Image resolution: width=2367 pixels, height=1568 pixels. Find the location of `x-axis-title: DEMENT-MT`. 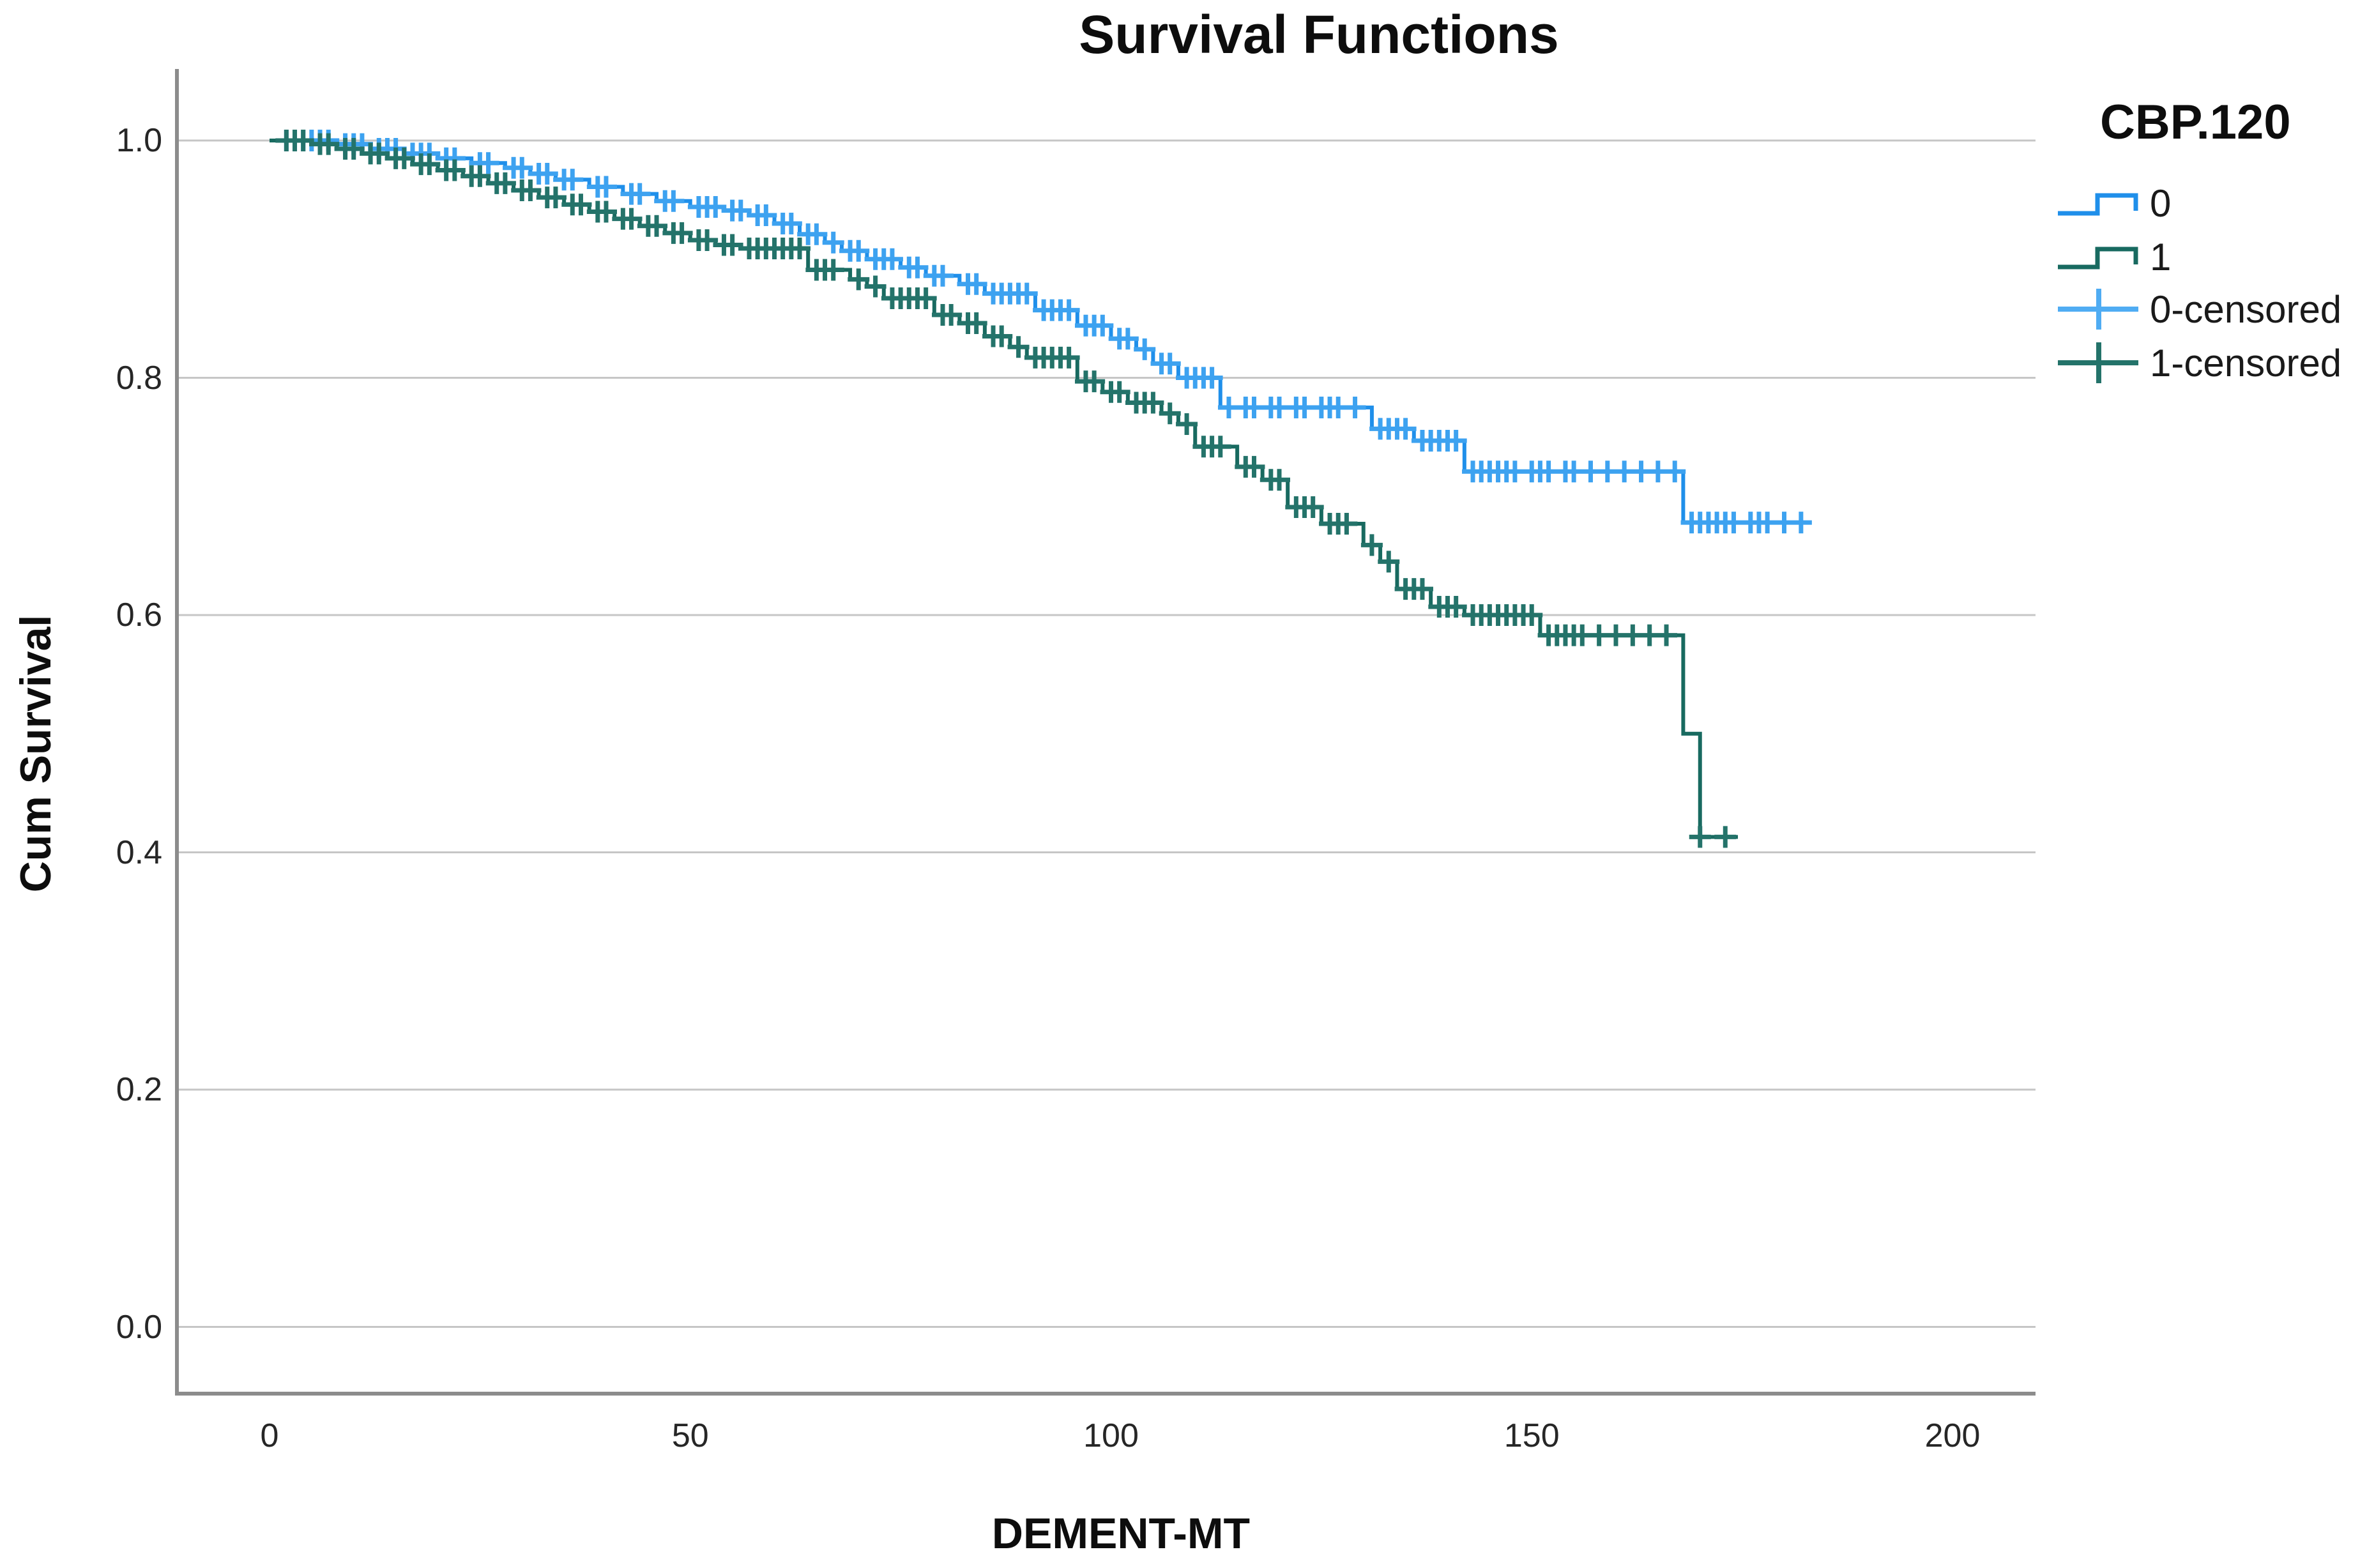

x-axis-title: DEMENT-MT is located at coordinates (1121, 1533).